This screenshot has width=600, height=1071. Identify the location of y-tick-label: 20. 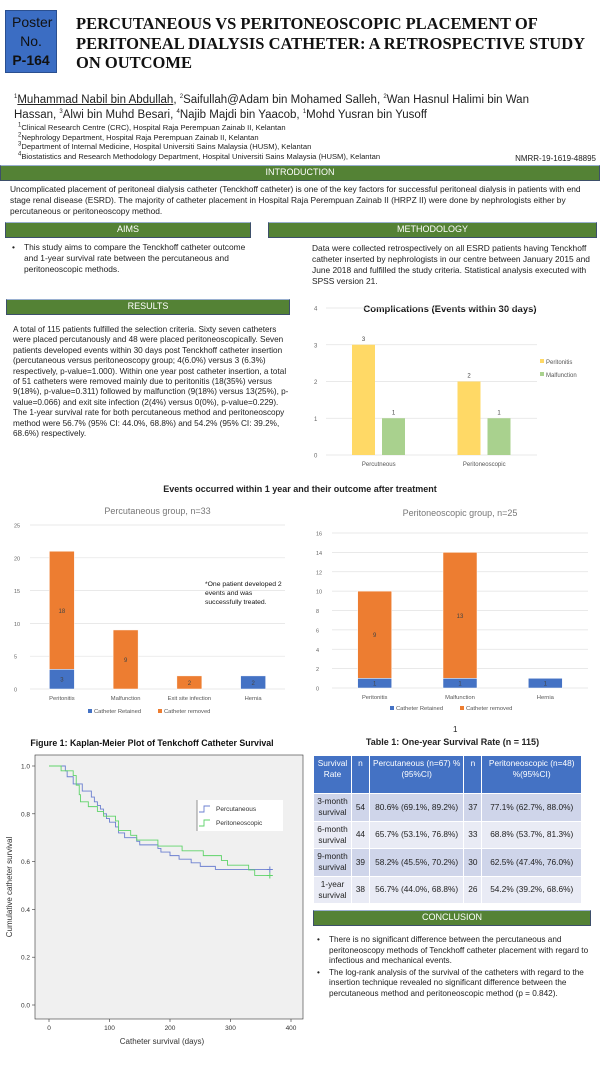
(17, 559).